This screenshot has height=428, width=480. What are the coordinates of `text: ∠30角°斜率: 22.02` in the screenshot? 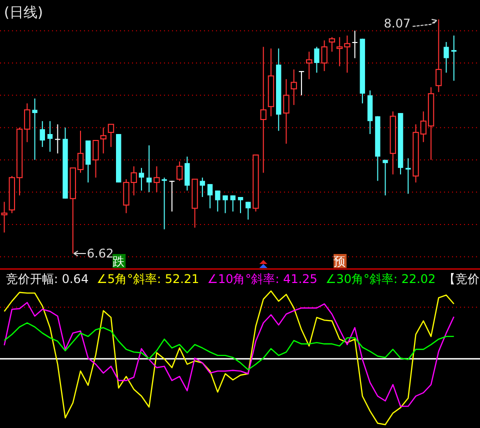 It's located at (380, 279).